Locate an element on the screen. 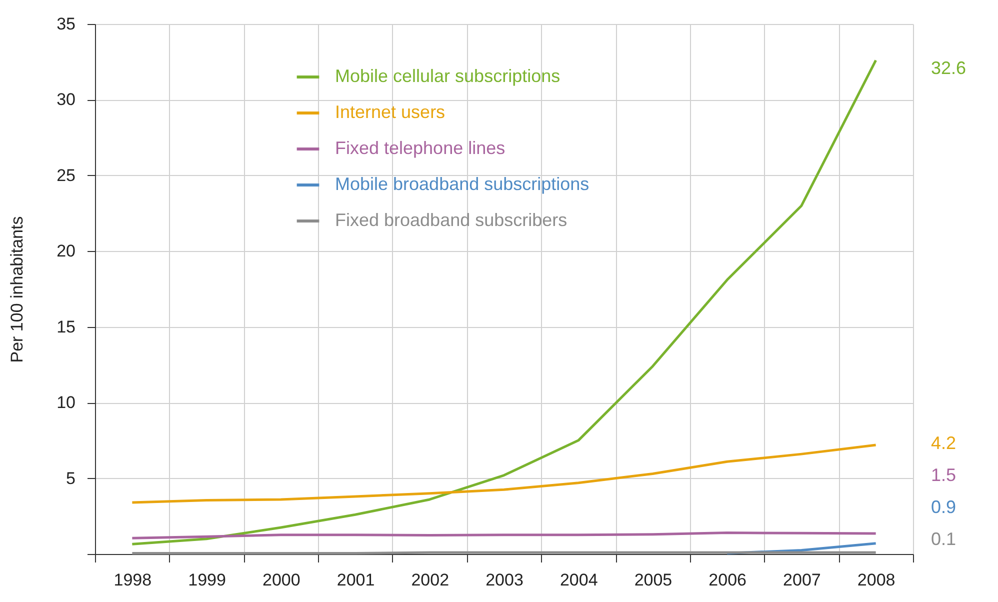 This screenshot has height=602, width=998. legend-label: Fixed telephone lines is located at coordinates (420, 148).